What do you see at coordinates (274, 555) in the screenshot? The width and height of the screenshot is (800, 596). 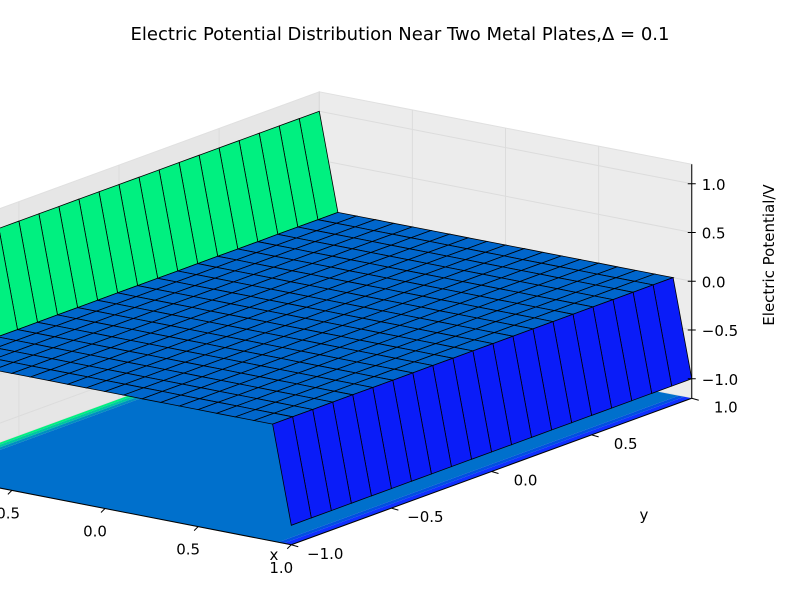 I see `x-axis-label: x` at bounding box center [274, 555].